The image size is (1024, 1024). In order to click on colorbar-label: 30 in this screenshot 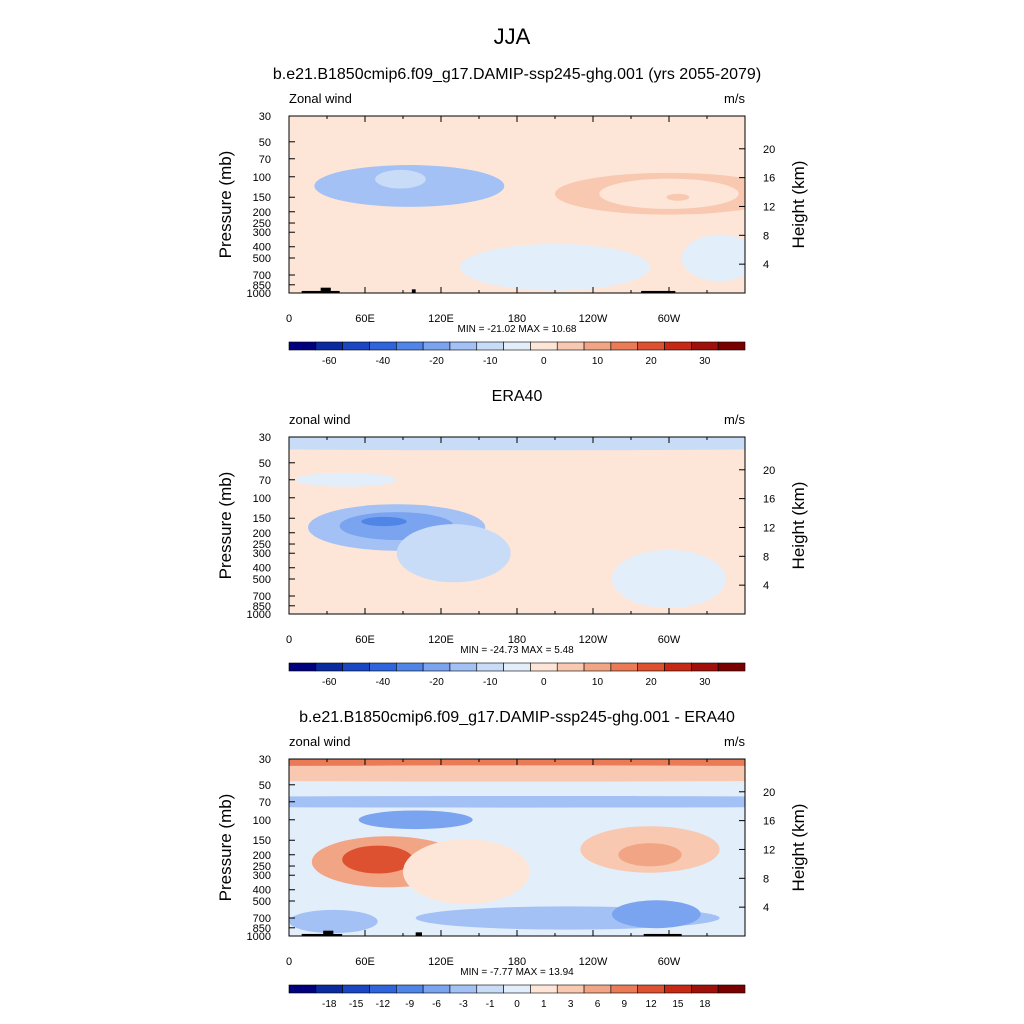, I will do `click(705, 361)`.